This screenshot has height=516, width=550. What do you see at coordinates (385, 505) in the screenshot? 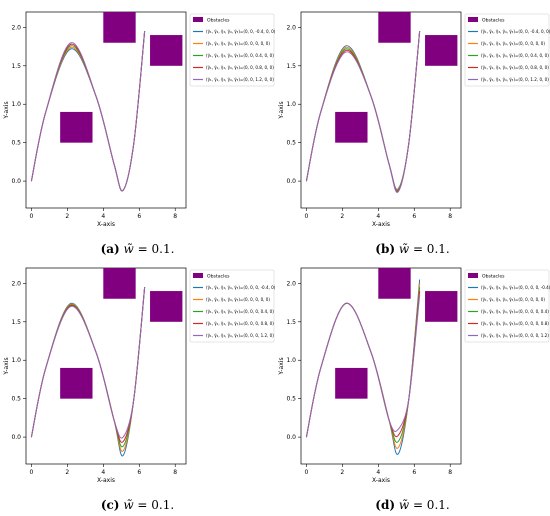
I see `caption-tag: (d)` at bounding box center [385, 505].